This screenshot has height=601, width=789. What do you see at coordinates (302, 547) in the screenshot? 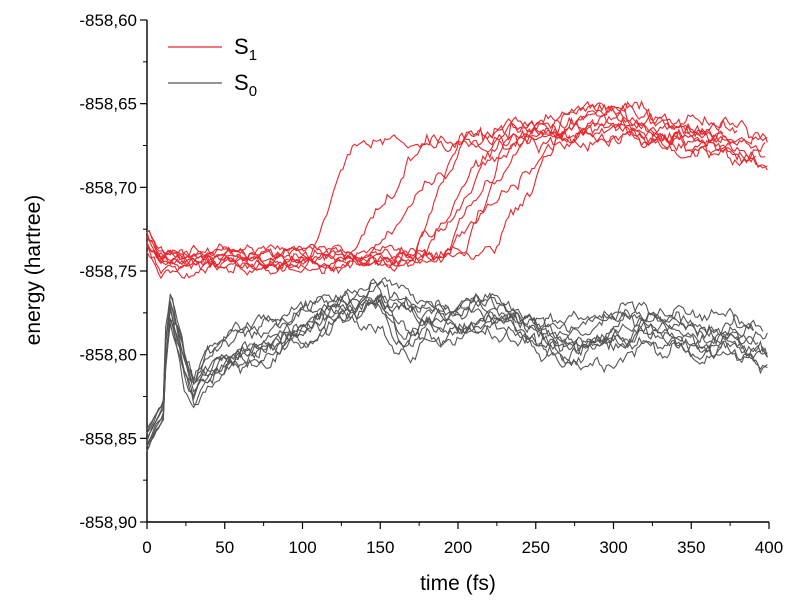
I see `x-tick-label: 100` at bounding box center [302, 547].